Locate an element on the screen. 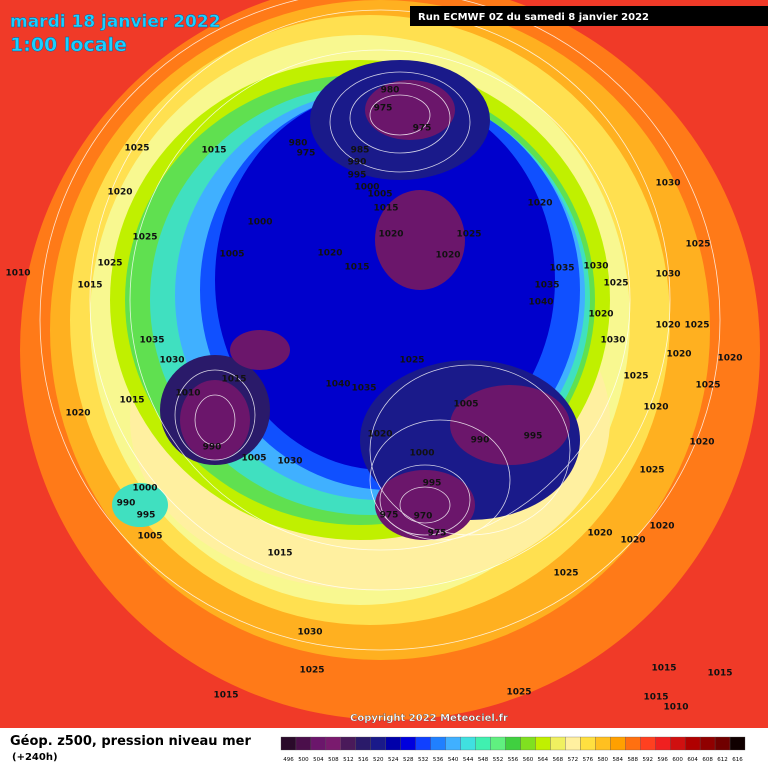 Image resolution: width=768 pixels, height=772 pixels. map-time: 1:00 locale is located at coordinates (68, 45).